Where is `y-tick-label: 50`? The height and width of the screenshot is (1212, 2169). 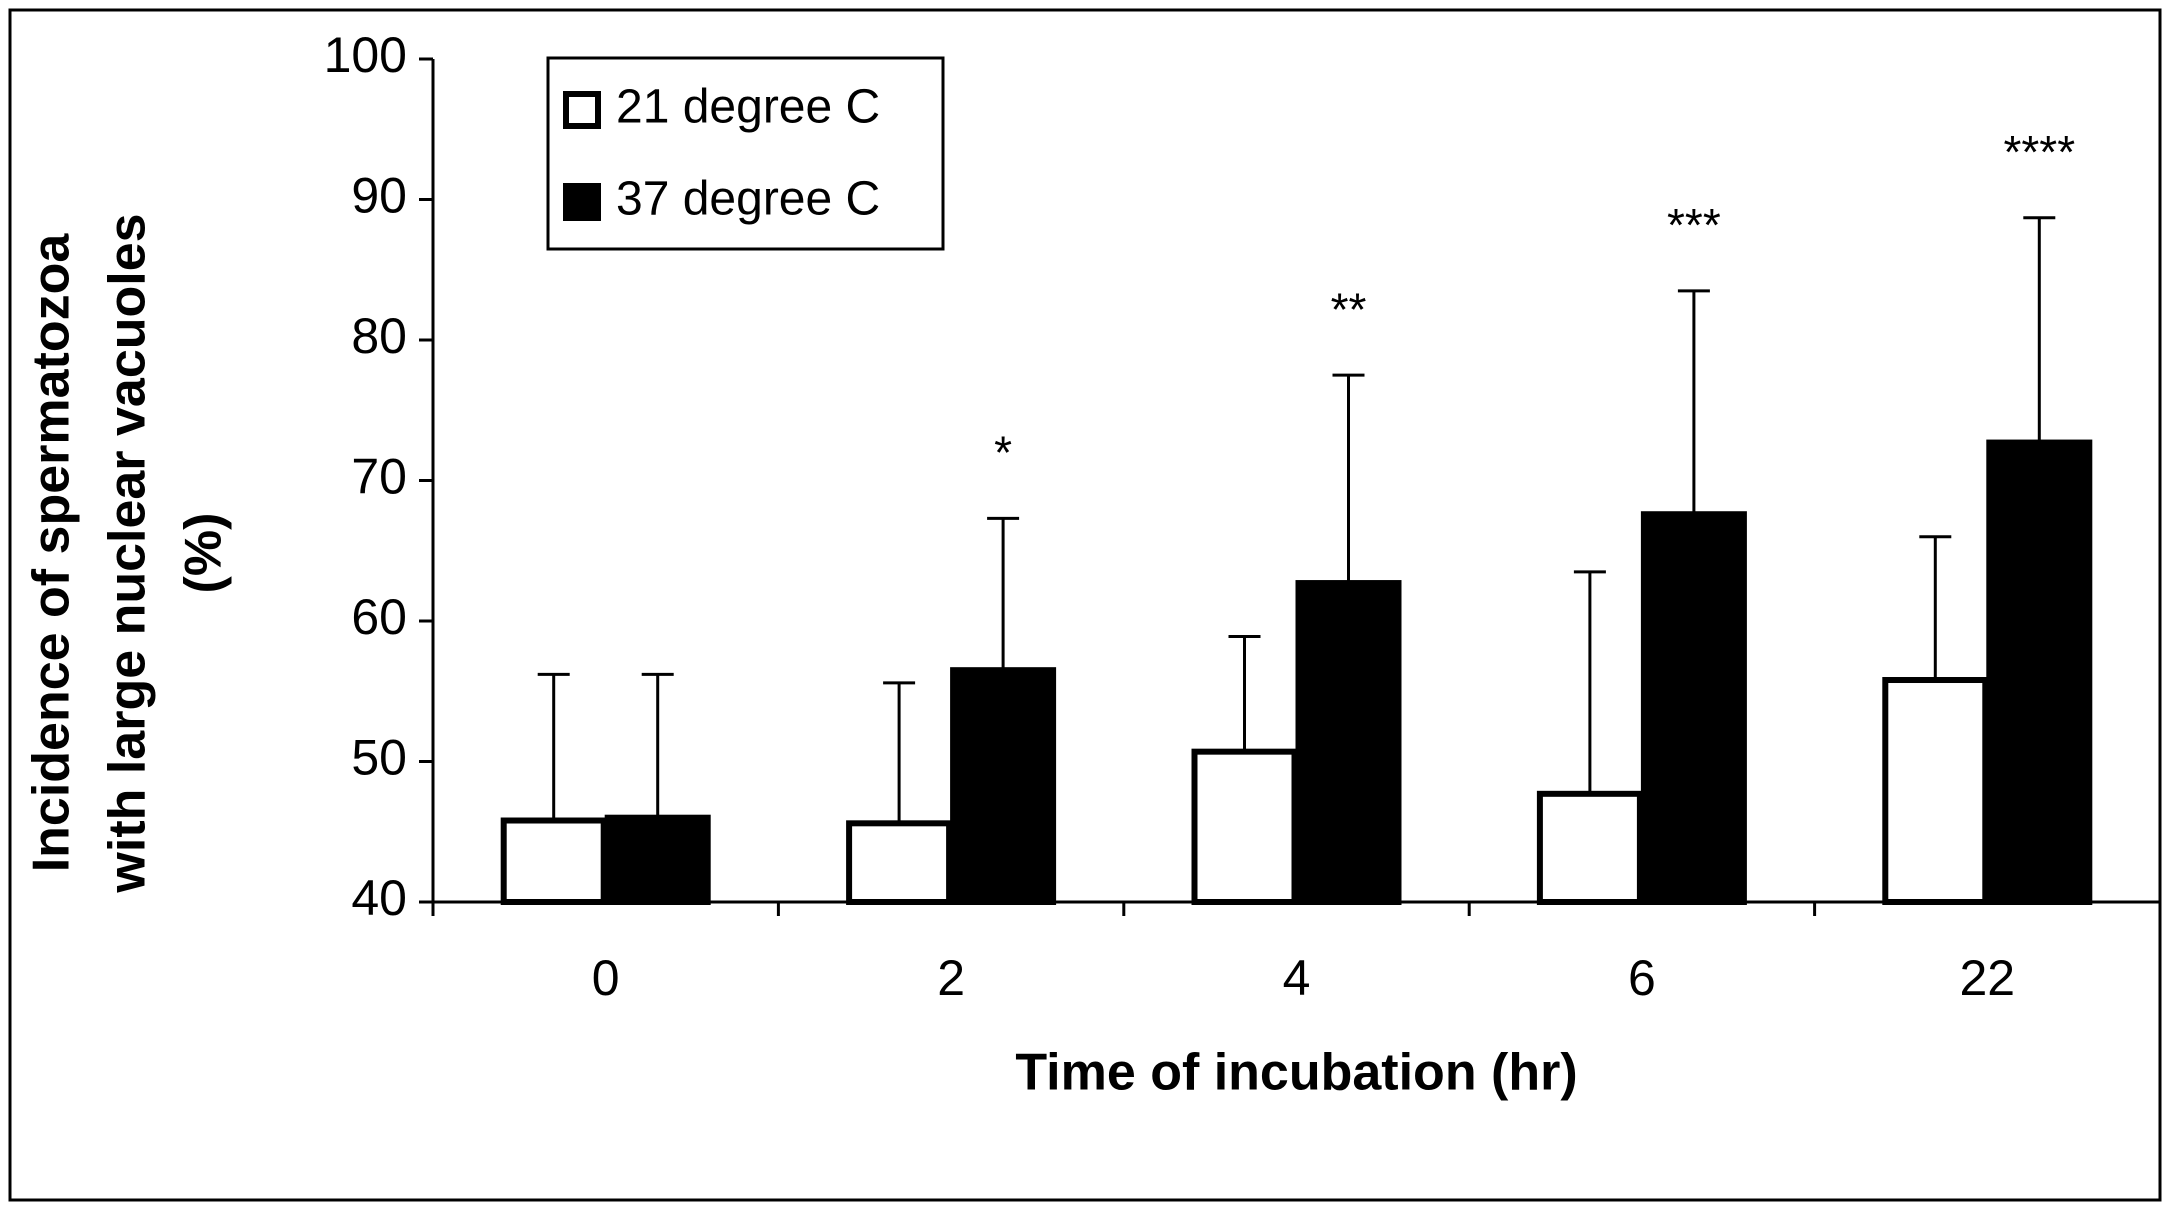
y-tick-label: 50 is located at coordinates (379, 758).